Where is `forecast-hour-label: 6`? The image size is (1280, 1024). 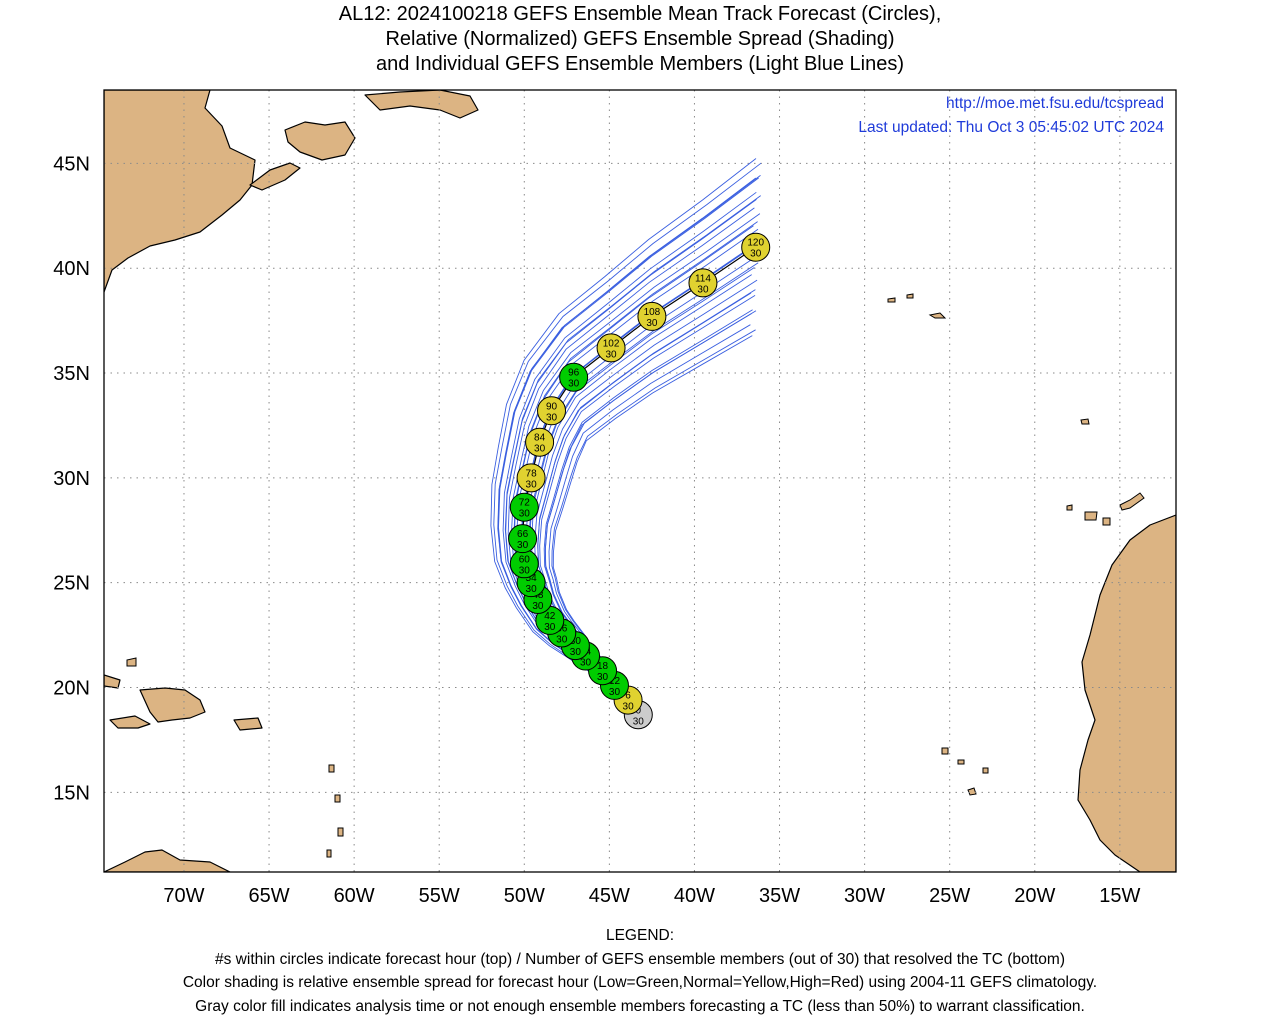 forecast-hour-label: 6 is located at coordinates (628, 696).